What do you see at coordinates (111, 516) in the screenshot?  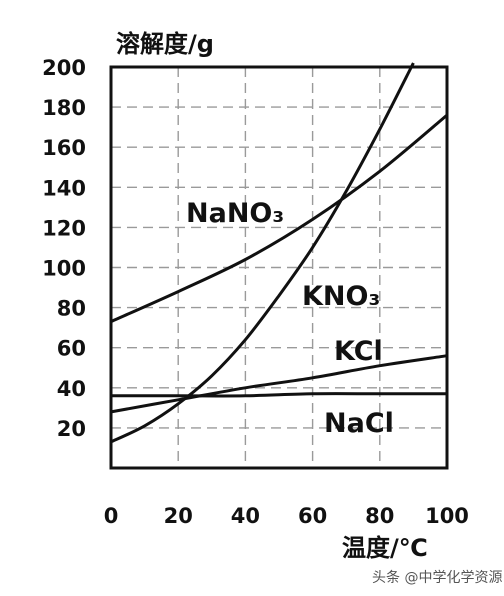 I see `x-tick-label: 0` at bounding box center [111, 516].